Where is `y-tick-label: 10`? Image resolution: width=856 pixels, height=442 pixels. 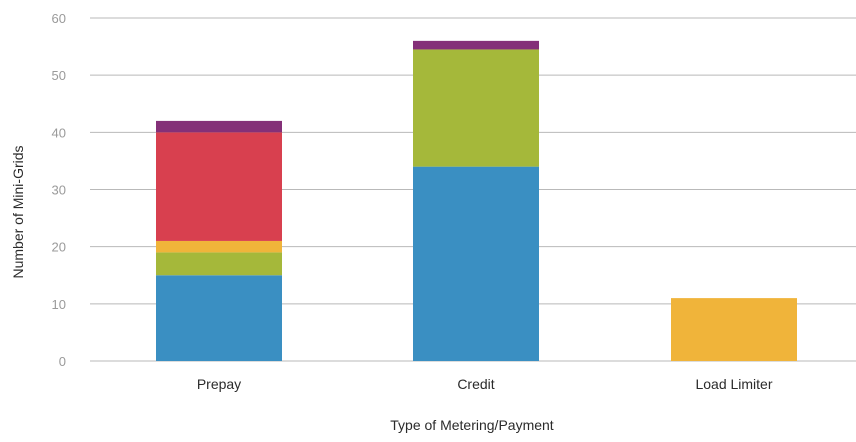 y-tick-label: 10 is located at coordinates (59, 304).